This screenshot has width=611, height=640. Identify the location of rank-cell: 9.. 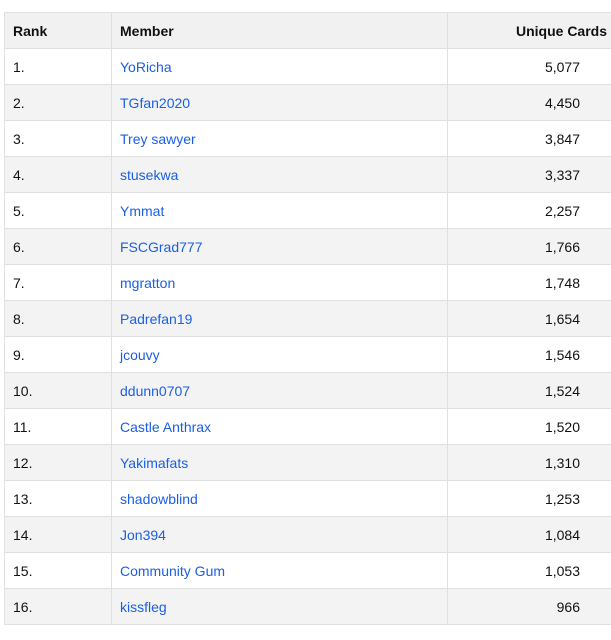
(58, 354).